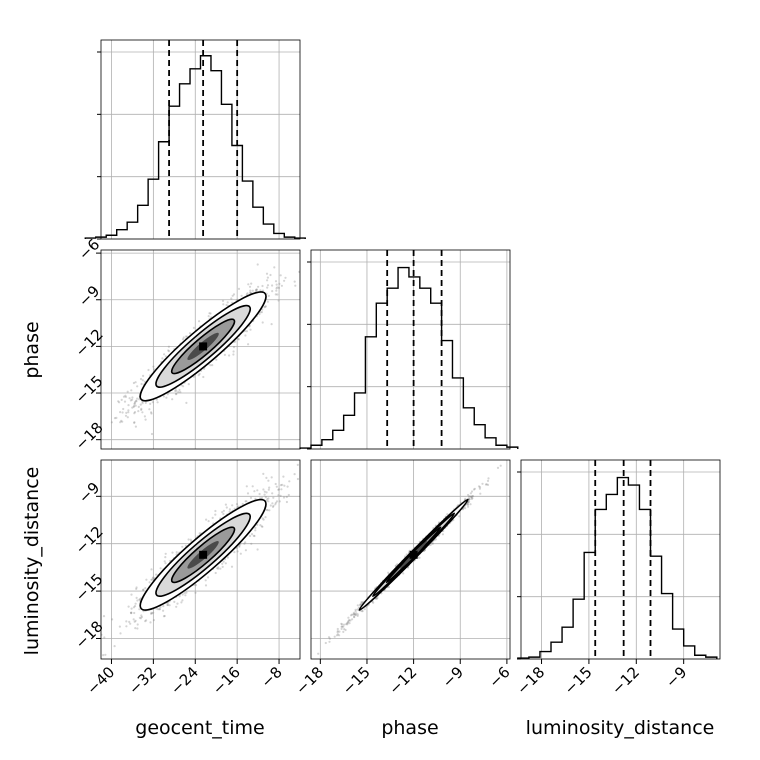  I want to click on y-tick-label-phase-3: −9, so click(89, 296).